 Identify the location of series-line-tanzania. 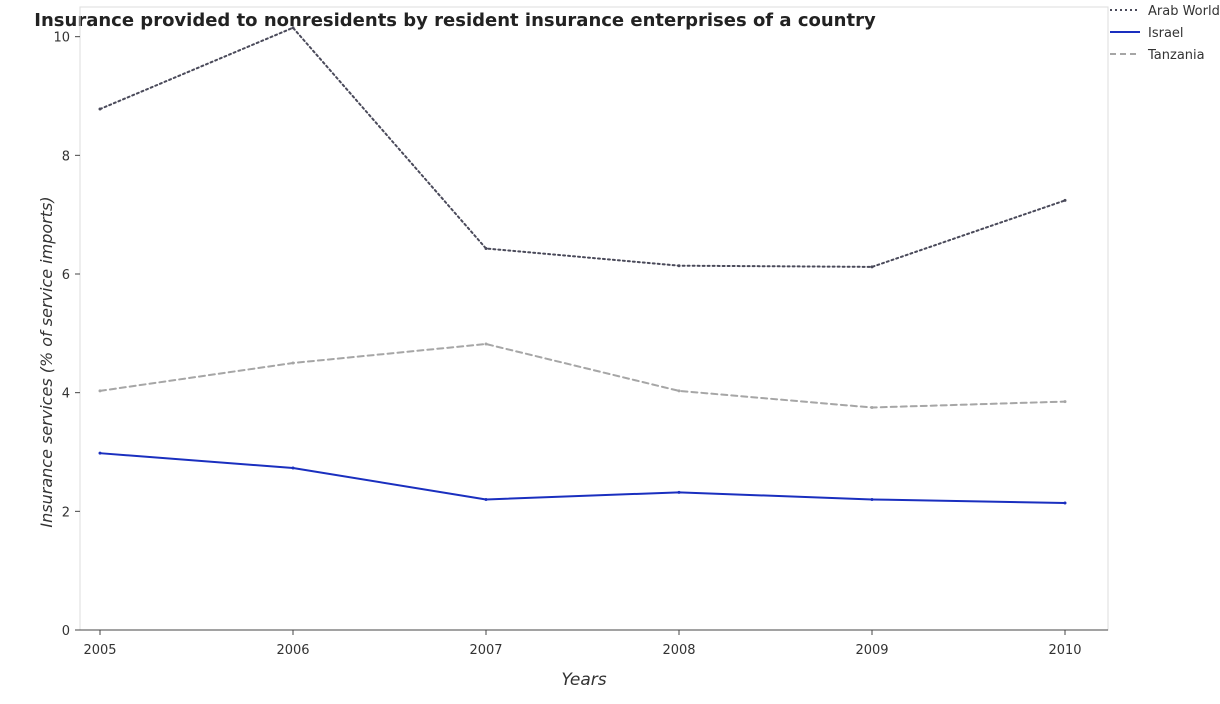
(582, 376).